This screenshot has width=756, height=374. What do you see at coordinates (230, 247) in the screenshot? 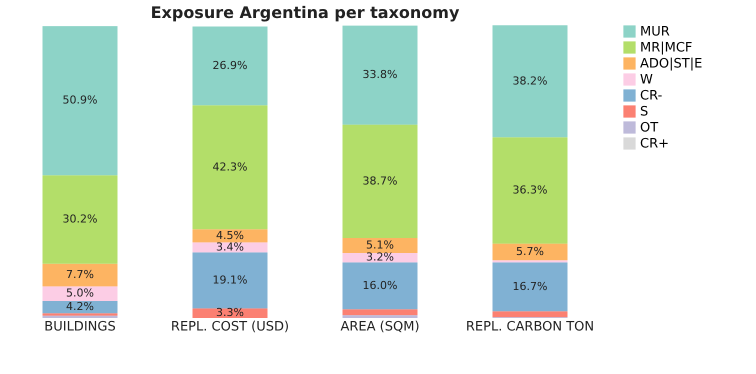
I see `data-label: 3.4%` at bounding box center [230, 247].